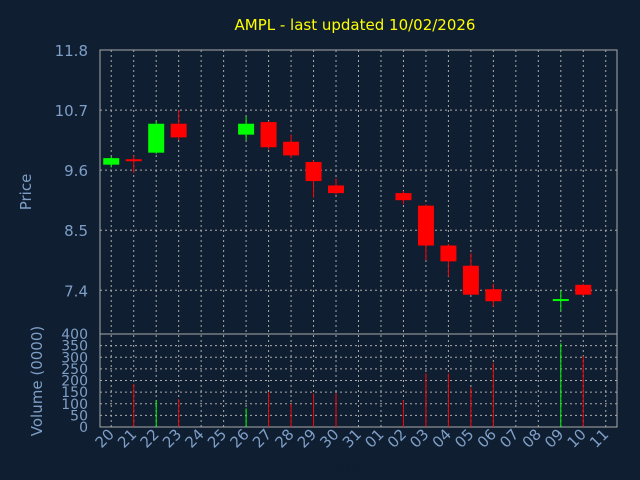 Image resolution: width=640 pixels, height=480 pixels. Describe the element at coordinates (74, 347) in the screenshot. I see `volume-tick-label: 350` at that location.